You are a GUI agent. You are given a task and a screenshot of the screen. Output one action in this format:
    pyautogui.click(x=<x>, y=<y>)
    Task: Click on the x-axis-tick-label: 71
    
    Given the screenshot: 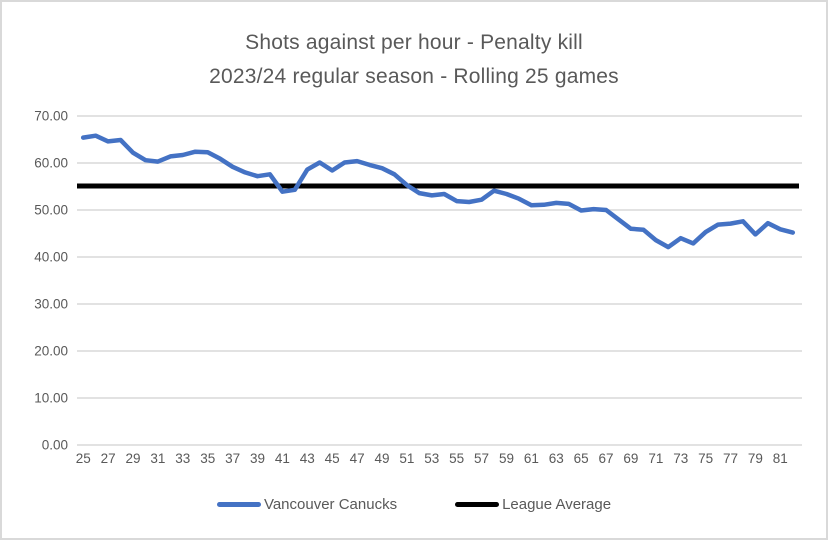 What is the action you would take?
    pyautogui.click(x=655, y=458)
    